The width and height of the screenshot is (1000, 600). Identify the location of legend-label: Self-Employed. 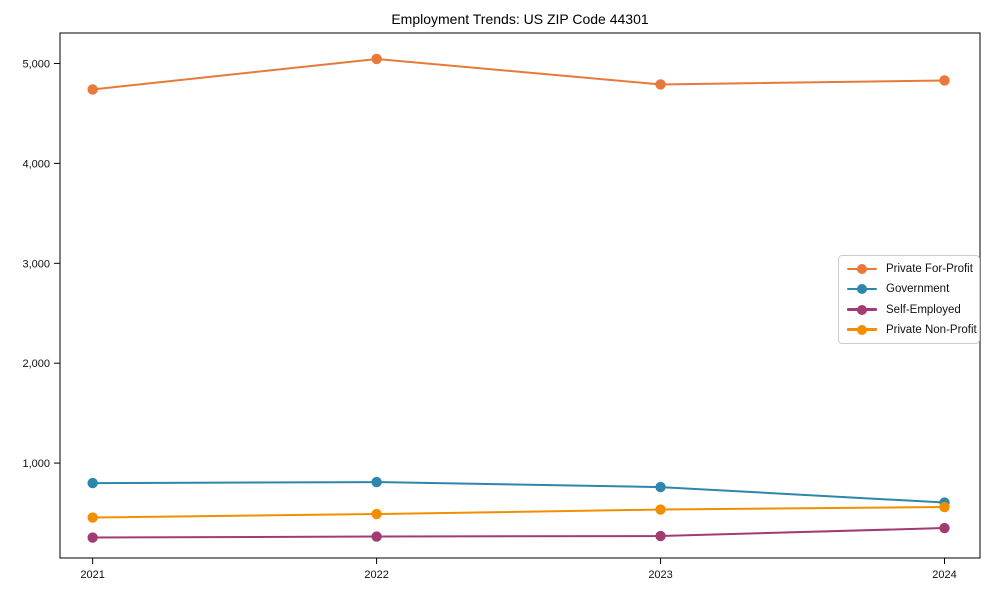
(923, 309).